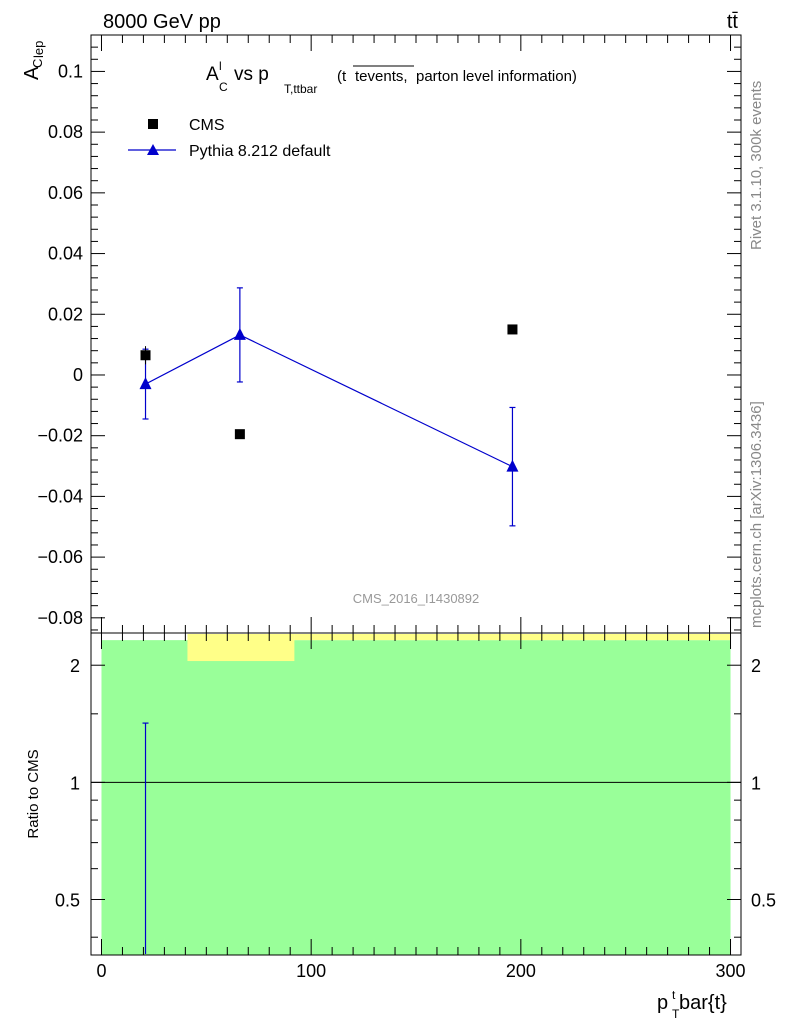 This screenshot has height=1024, width=786. What do you see at coordinates (676, 1014) in the screenshot?
I see `svg-text: T` at bounding box center [676, 1014].